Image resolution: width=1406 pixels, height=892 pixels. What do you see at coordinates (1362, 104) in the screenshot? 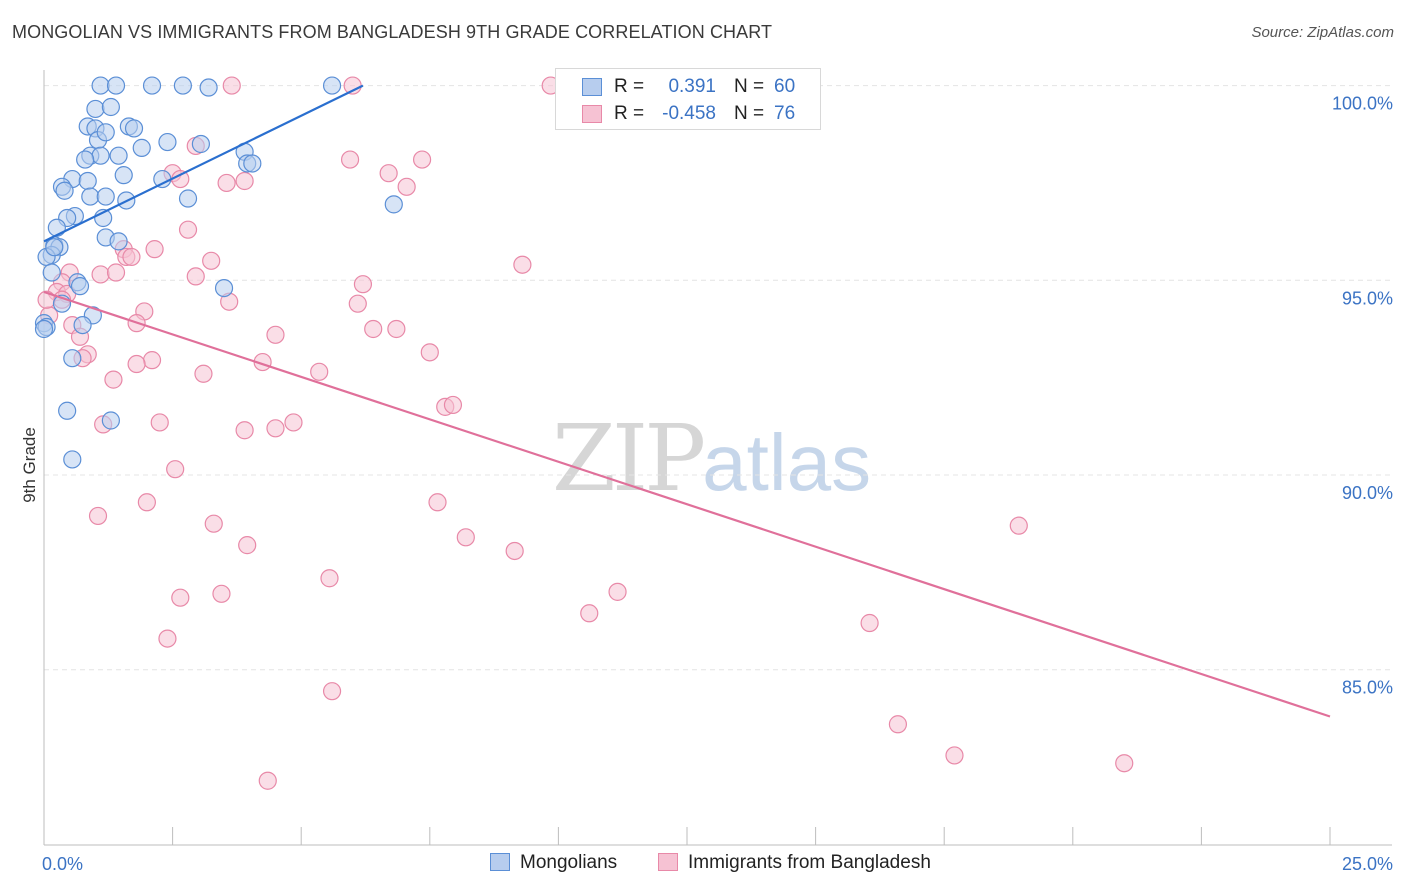
I see `y-tick-label: 100.0%` at bounding box center [1362, 104].